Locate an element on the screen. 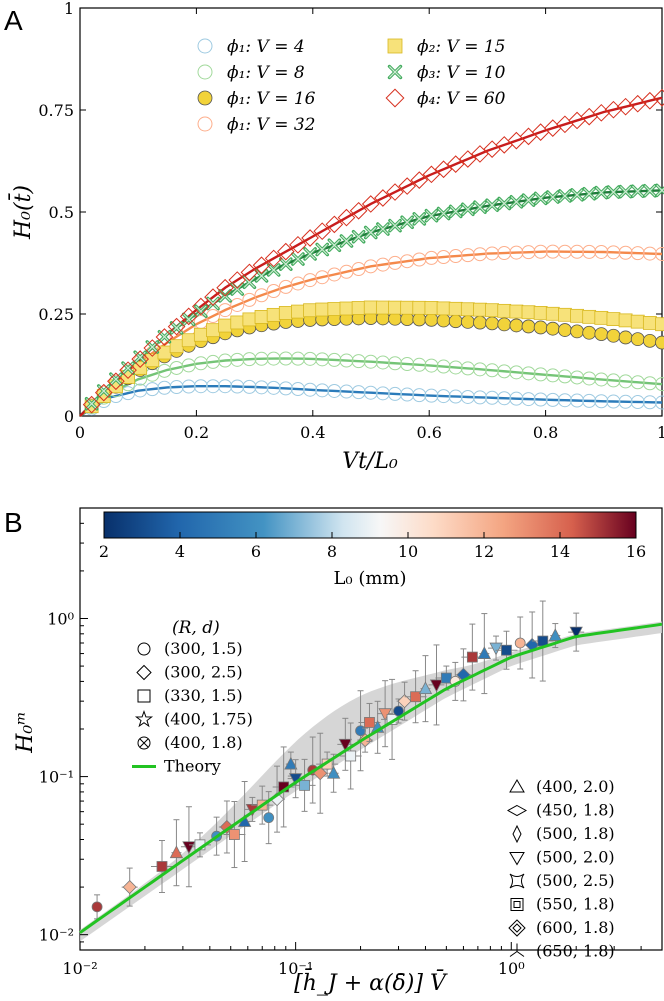  legend-item-6: ϕ₃: V = 10 is located at coordinates (446, 73).